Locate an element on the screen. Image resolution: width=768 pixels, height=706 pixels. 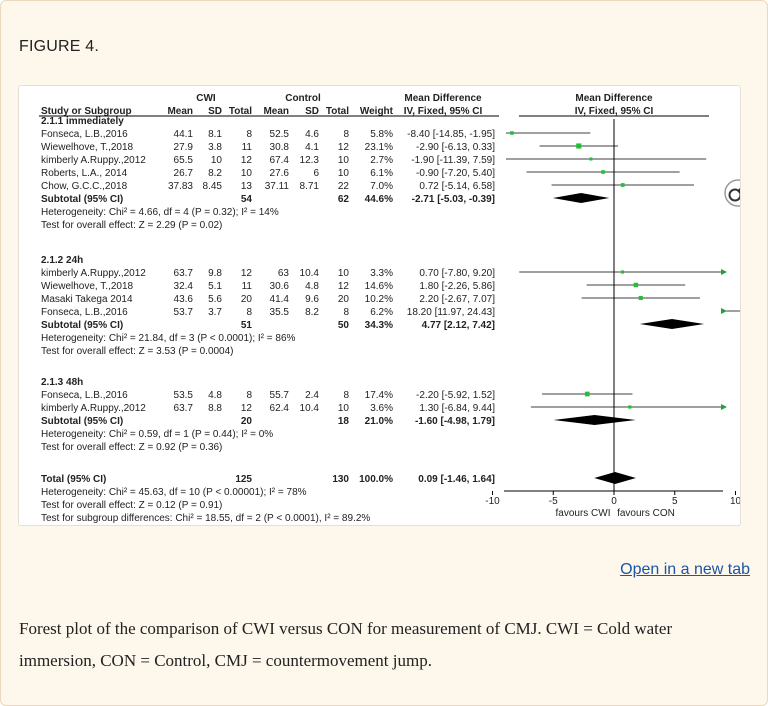
subtotal-n1: 54 is located at coordinates (247, 199).